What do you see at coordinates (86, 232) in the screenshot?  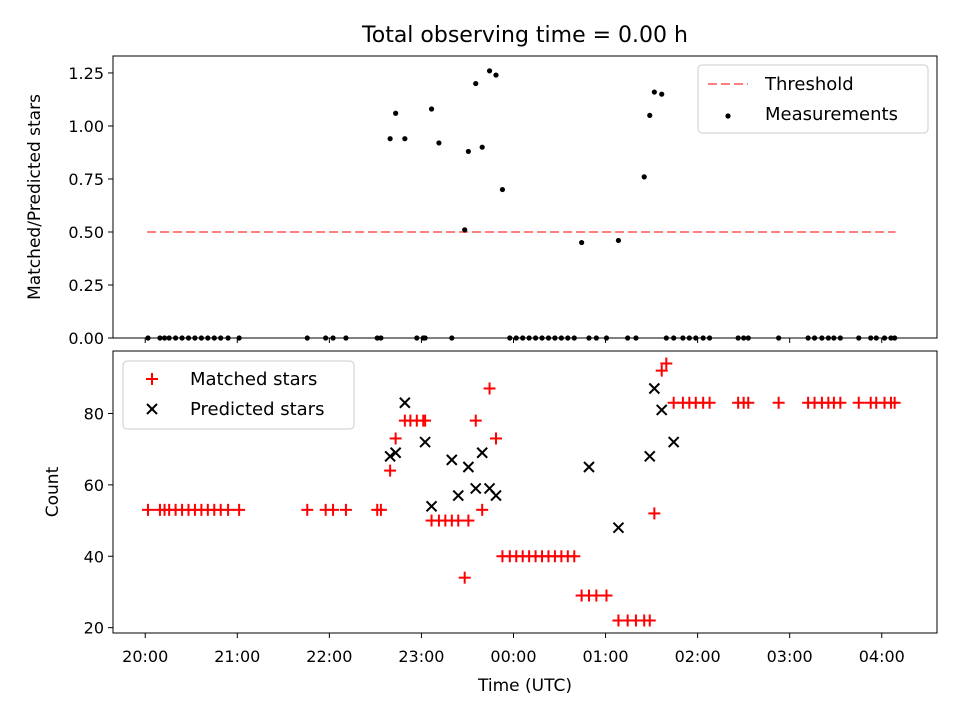 I see `top-y-tick-label: 0.50` at bounding box center [86, 232].